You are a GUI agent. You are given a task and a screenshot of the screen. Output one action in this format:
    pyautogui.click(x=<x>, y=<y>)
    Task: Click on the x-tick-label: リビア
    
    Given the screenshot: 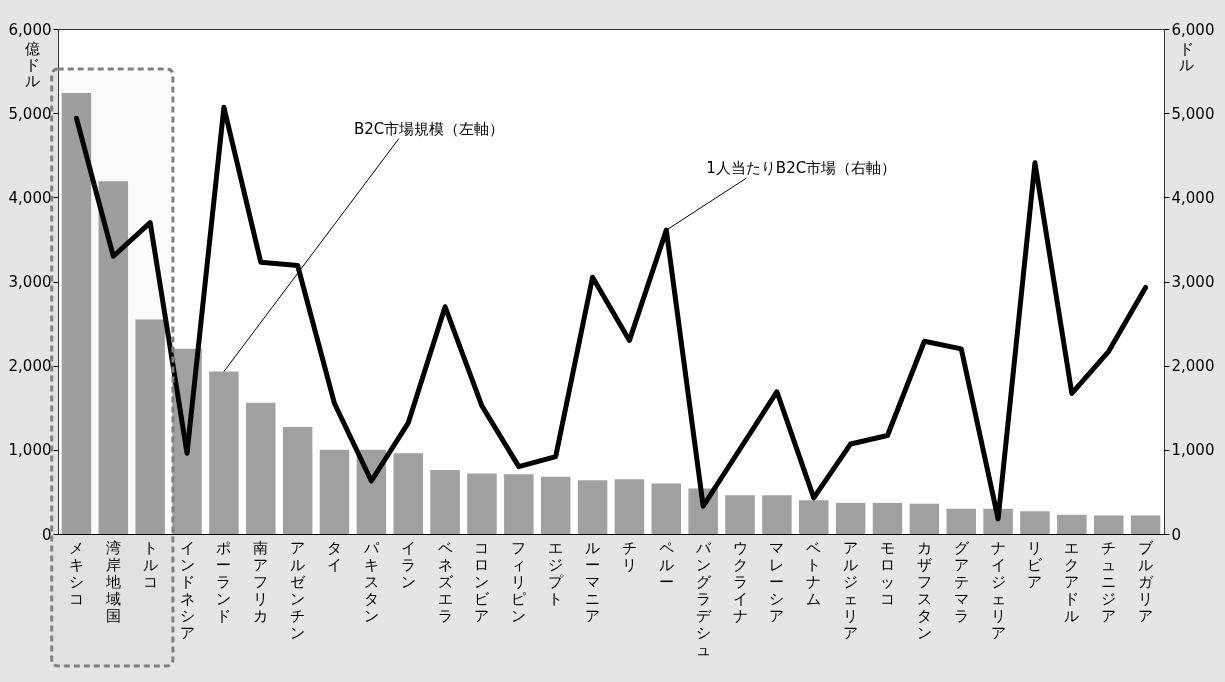 What is the action you would take?
    pyautogui.click(x=1035, y=564)
    